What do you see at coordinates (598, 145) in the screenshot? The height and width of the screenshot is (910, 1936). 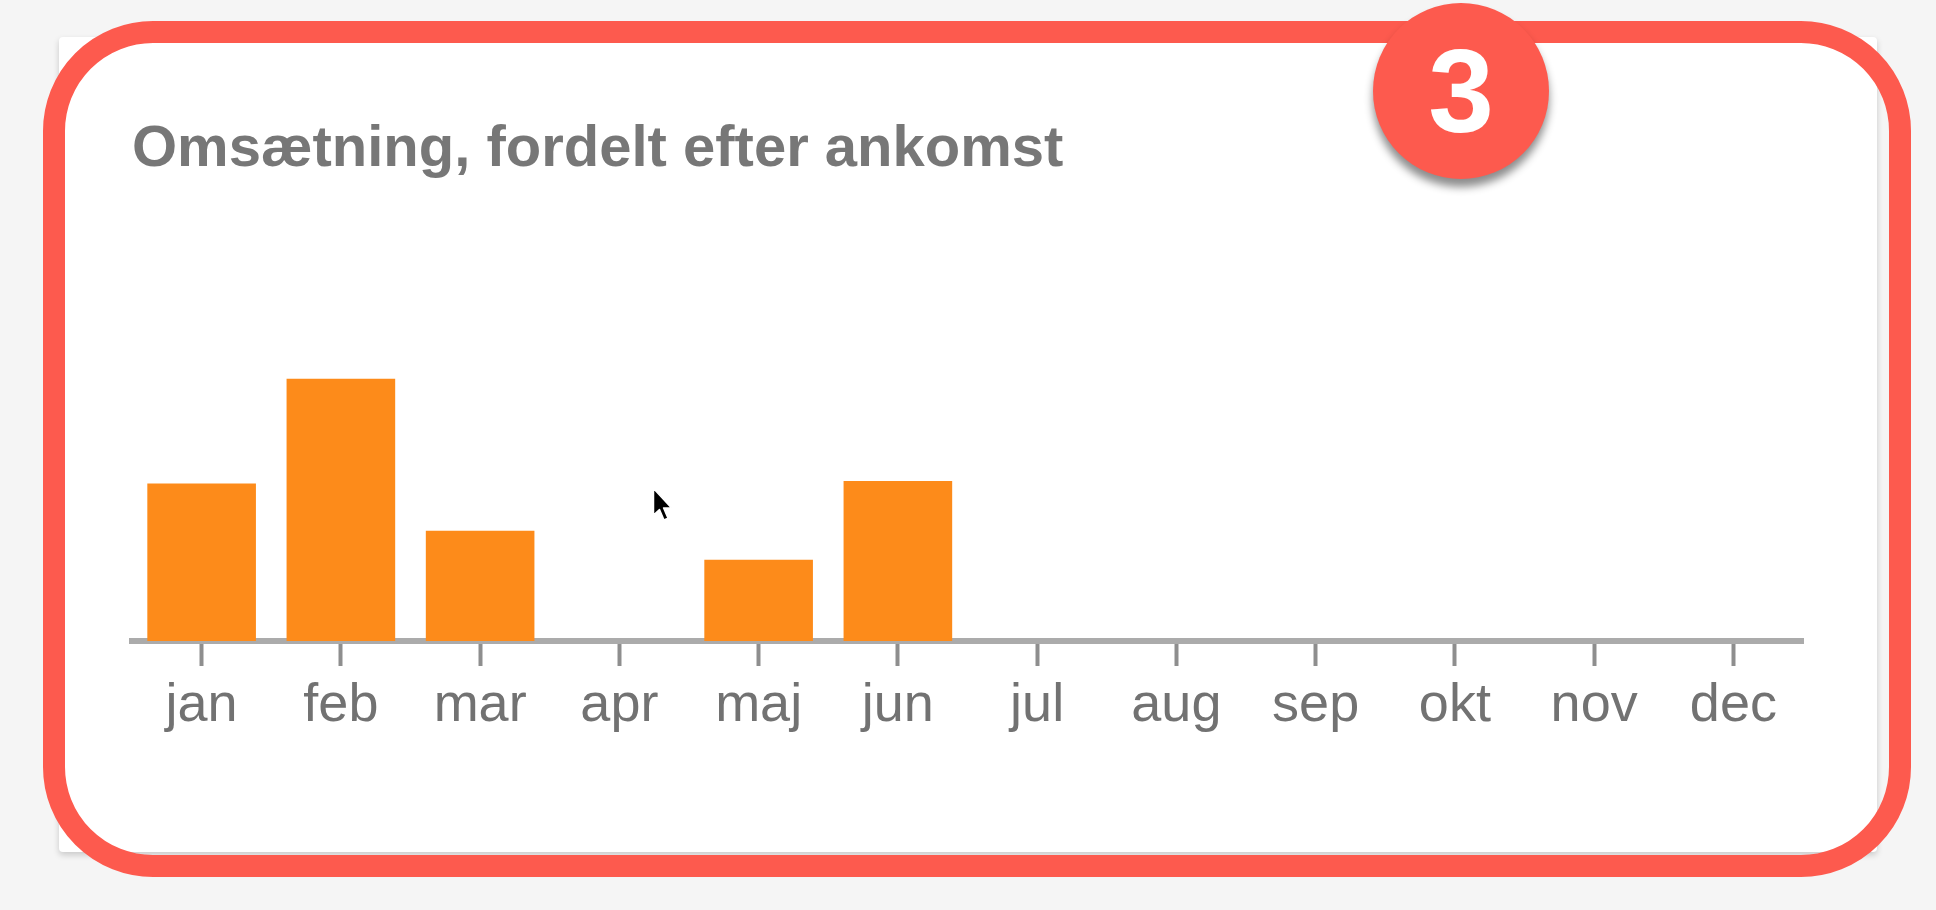 I see `chart-title: Omsætning, fordelt efter ankomst` at bounding box center [598, 145].